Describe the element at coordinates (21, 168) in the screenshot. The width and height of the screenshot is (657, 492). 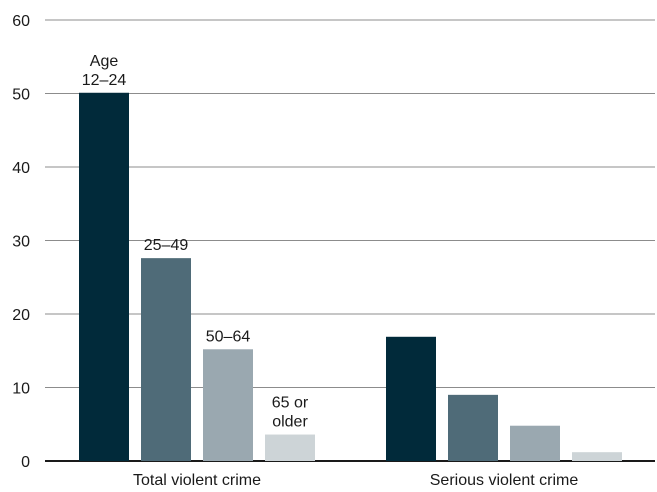
I see `y-tick-label: 40` at that location.